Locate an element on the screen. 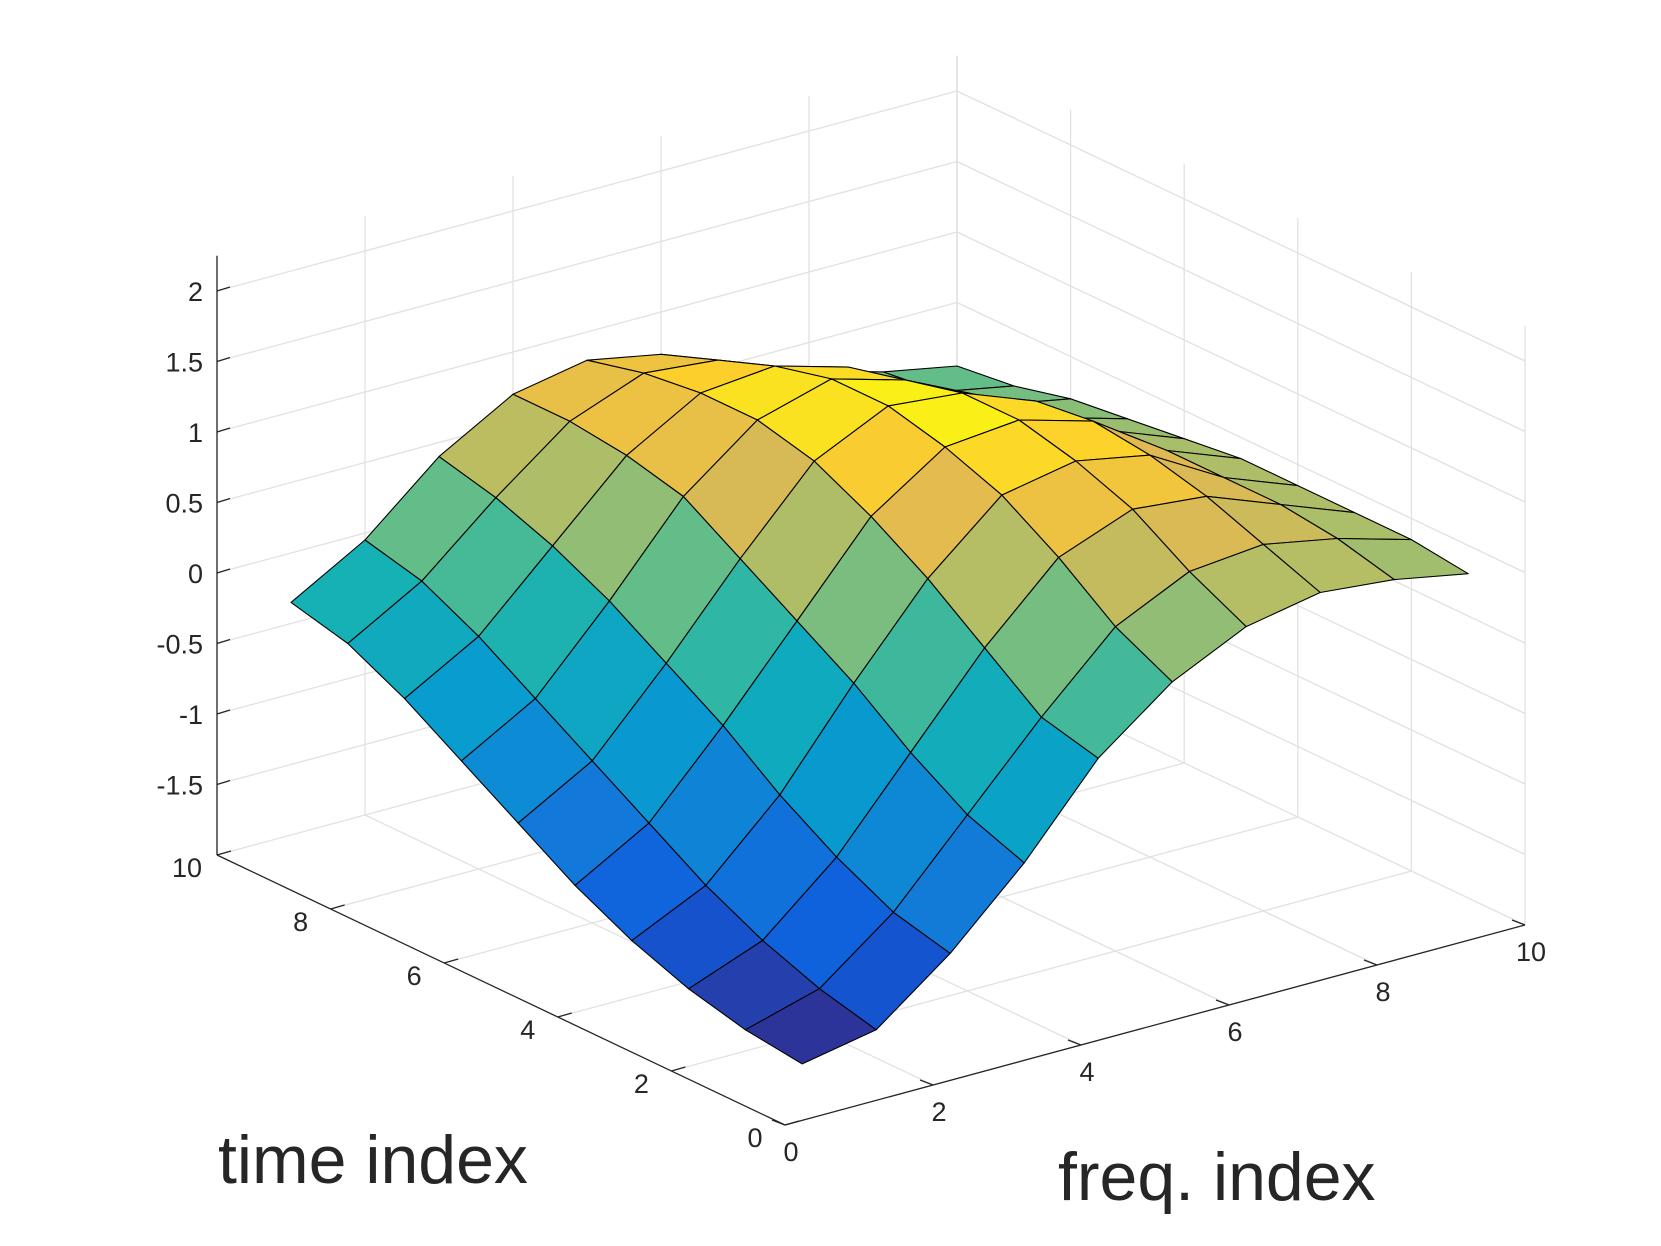 Image resolution: width=1661 pixels, height=1246 pixels. x-tick-label: 0 is located at coordinates (790, 1152).